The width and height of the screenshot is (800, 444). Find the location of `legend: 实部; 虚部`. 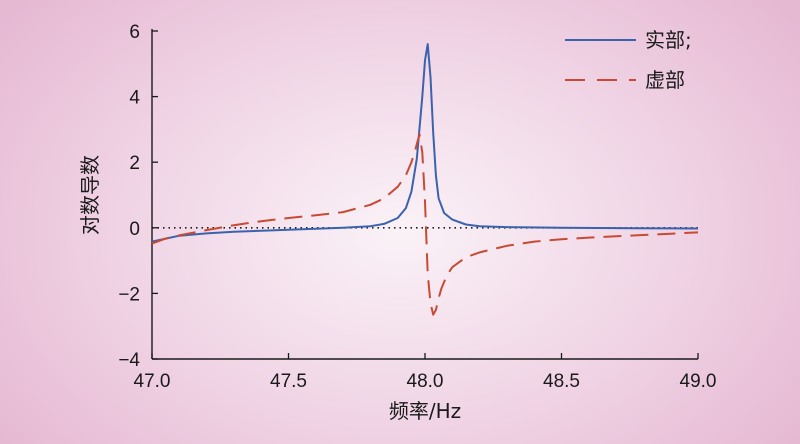

legend: 实部; 虚部 is located at coordinates (628, 60).